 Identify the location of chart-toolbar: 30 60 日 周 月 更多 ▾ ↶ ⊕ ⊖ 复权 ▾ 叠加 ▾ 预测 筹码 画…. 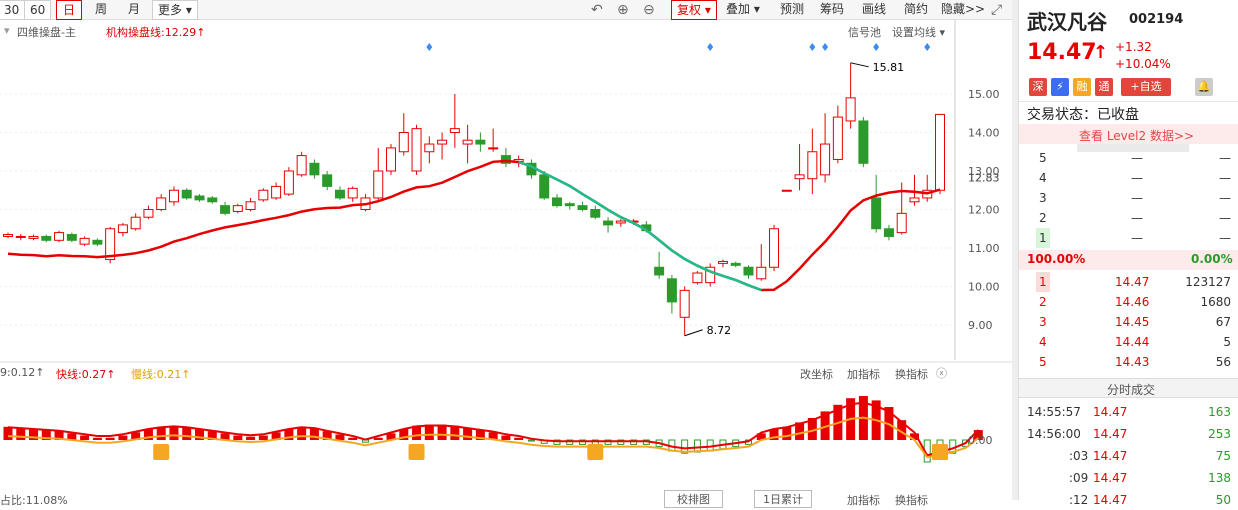
(506, 10).